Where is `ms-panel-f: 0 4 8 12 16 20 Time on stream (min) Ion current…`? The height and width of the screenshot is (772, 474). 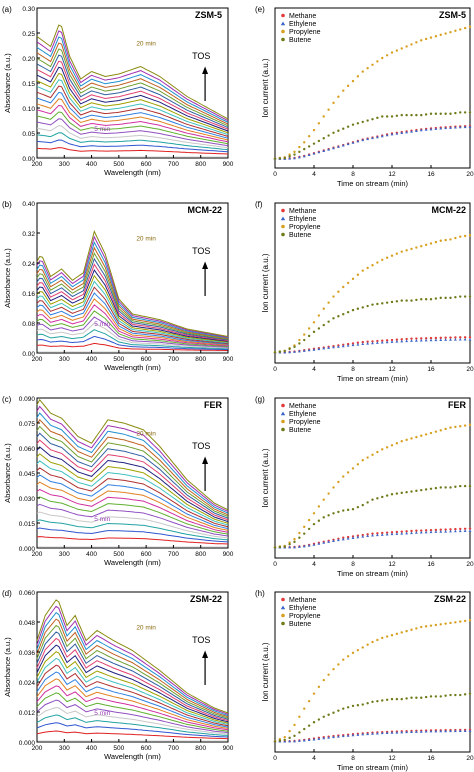 ms-panel-f: 0 4 8 12 16 20 Time on stream (min) Ion current… is located at coordinates (364, 291).